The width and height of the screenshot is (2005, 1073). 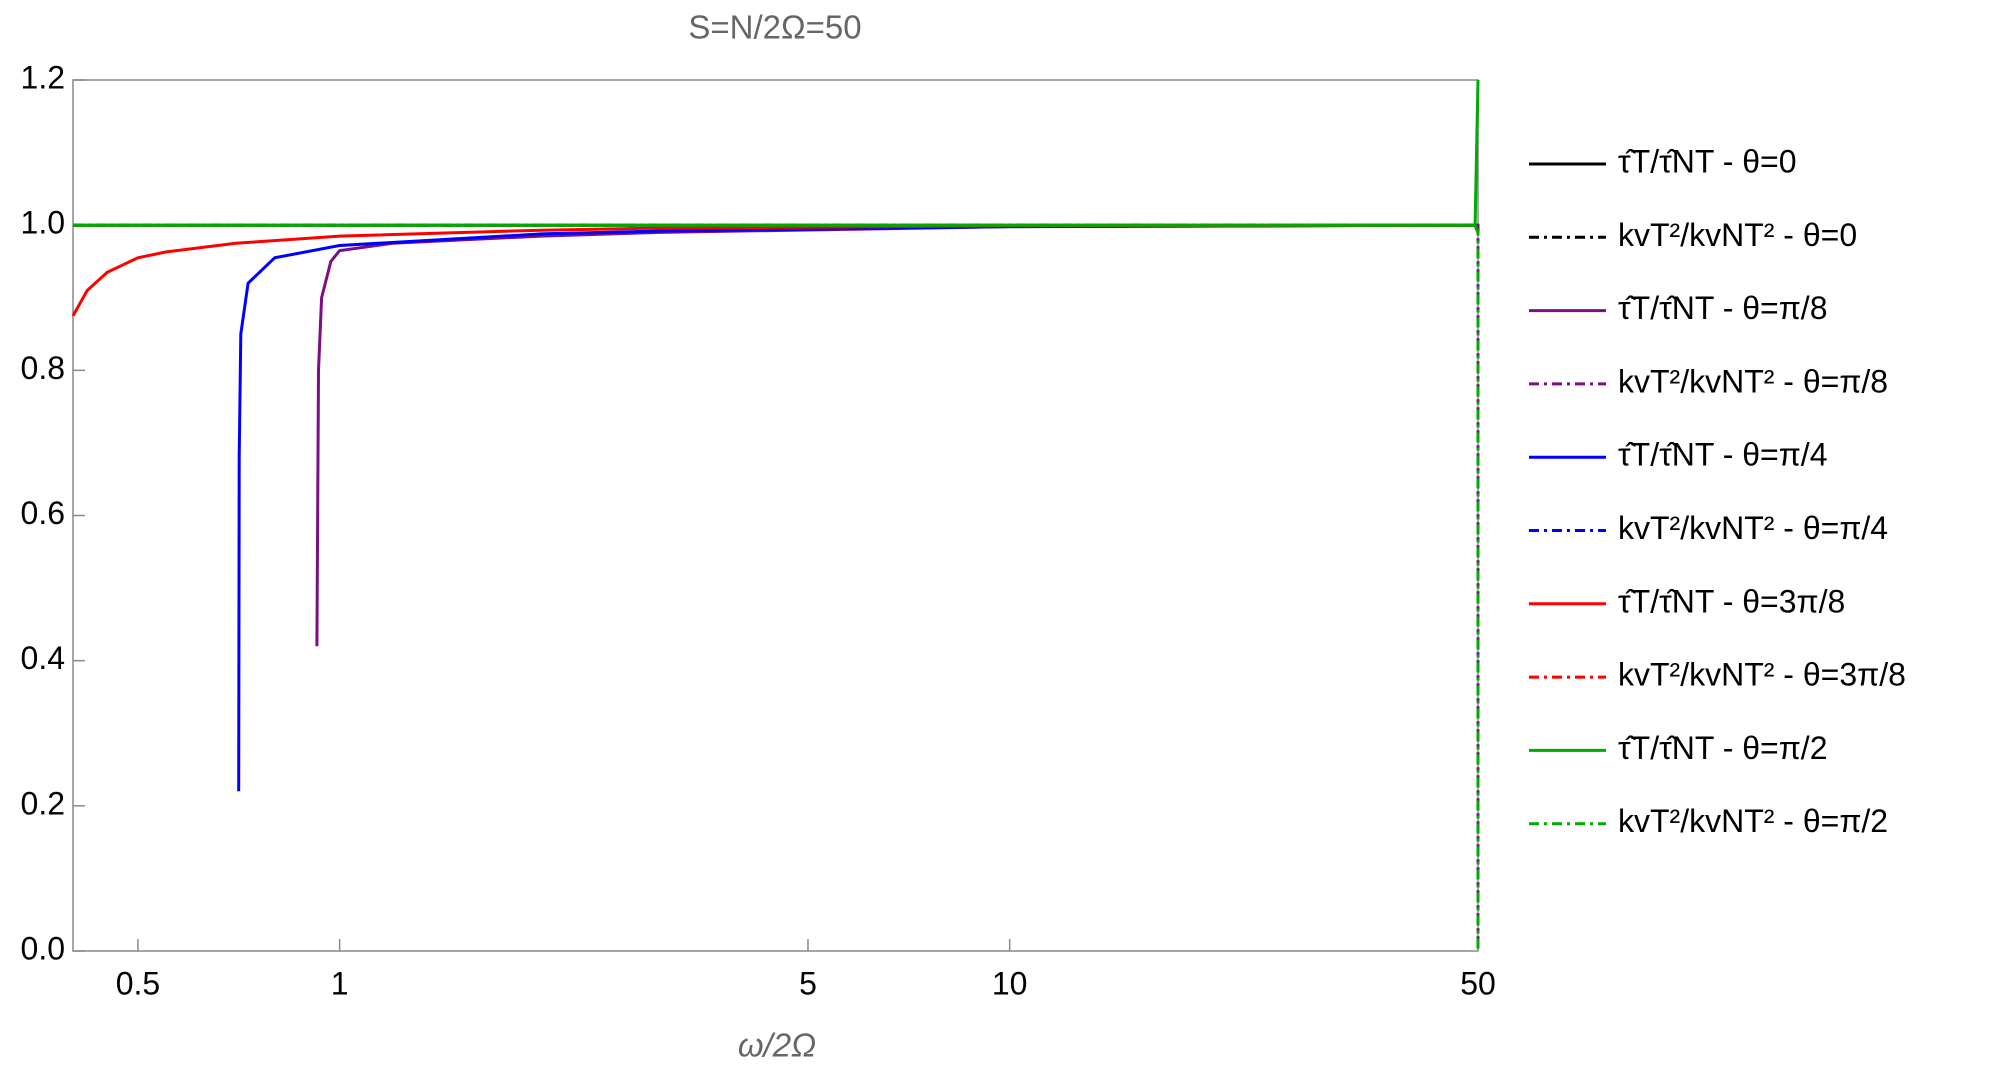 I want to click on x-tick-label: 10, so click(x=1010, y=983).